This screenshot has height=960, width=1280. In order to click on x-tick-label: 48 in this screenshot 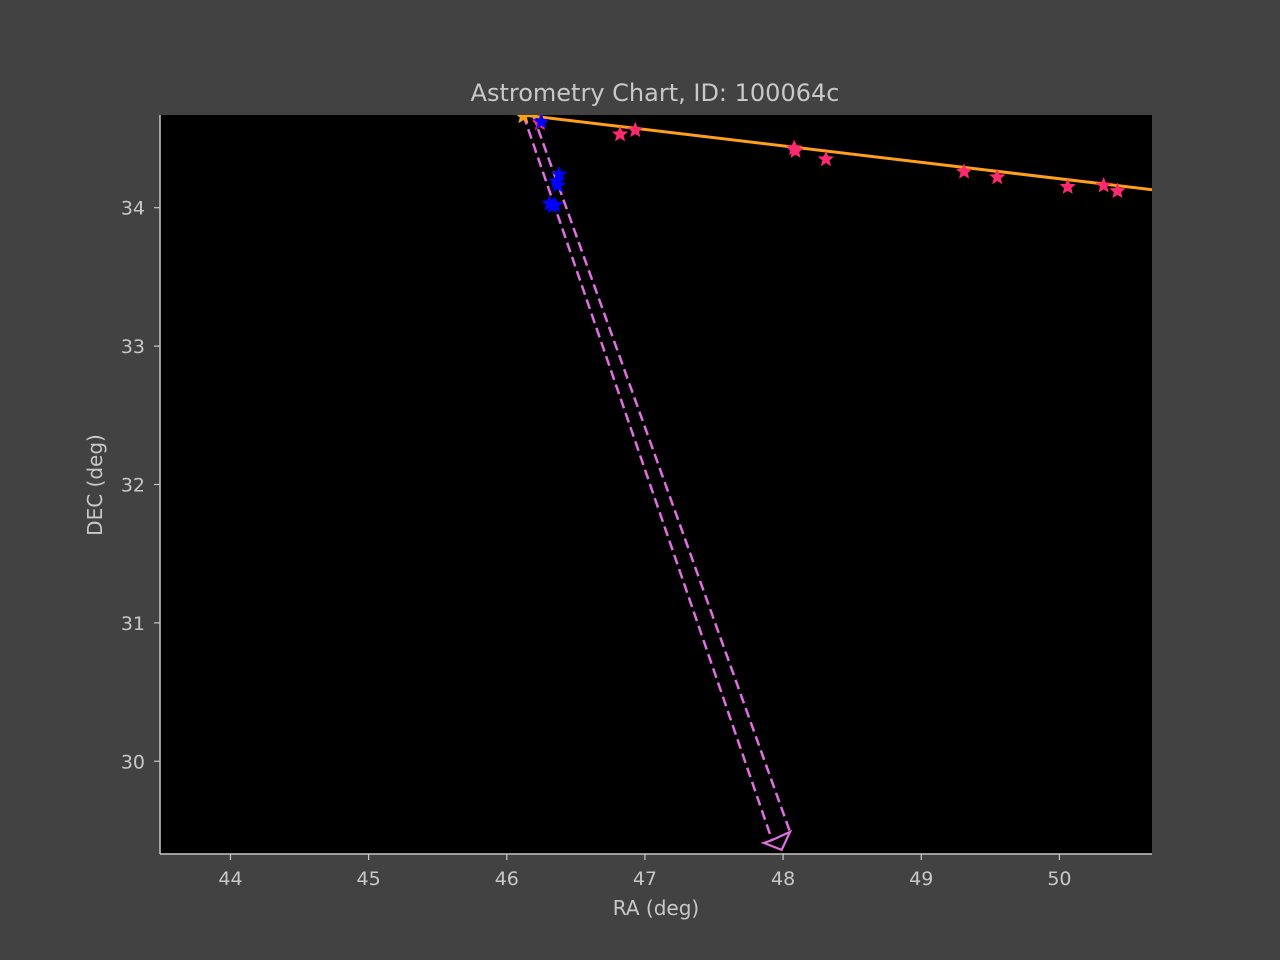, I will do `click(783, 879)`.